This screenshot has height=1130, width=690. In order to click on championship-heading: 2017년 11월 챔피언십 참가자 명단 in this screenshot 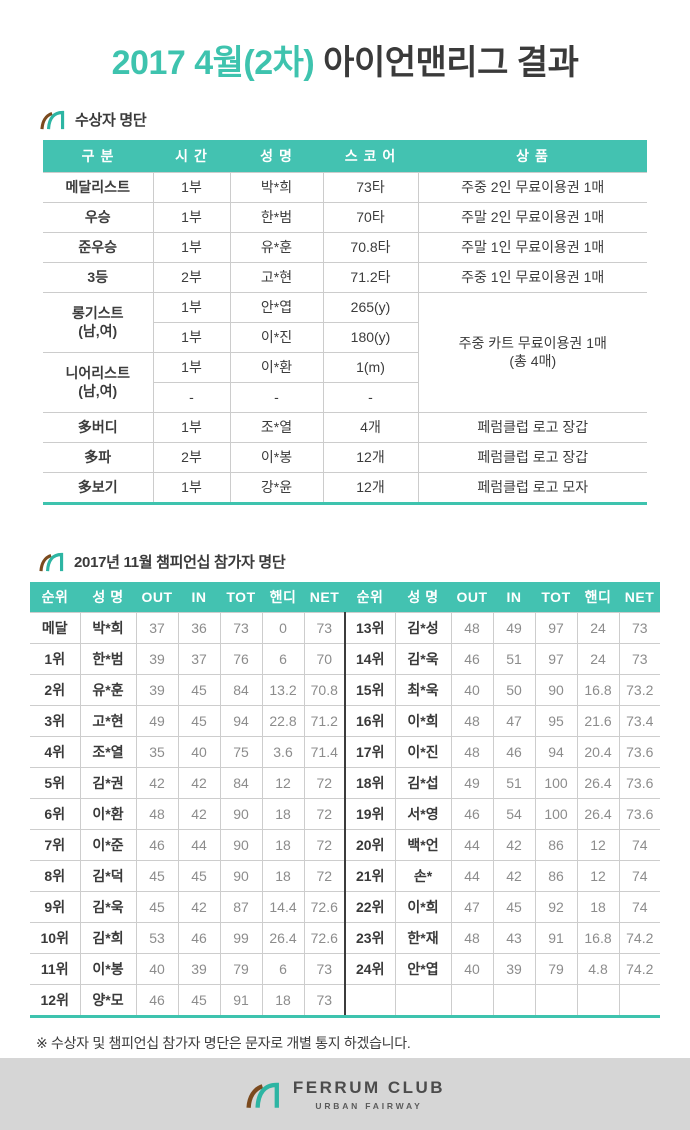, I will do `click(180, 563)`.